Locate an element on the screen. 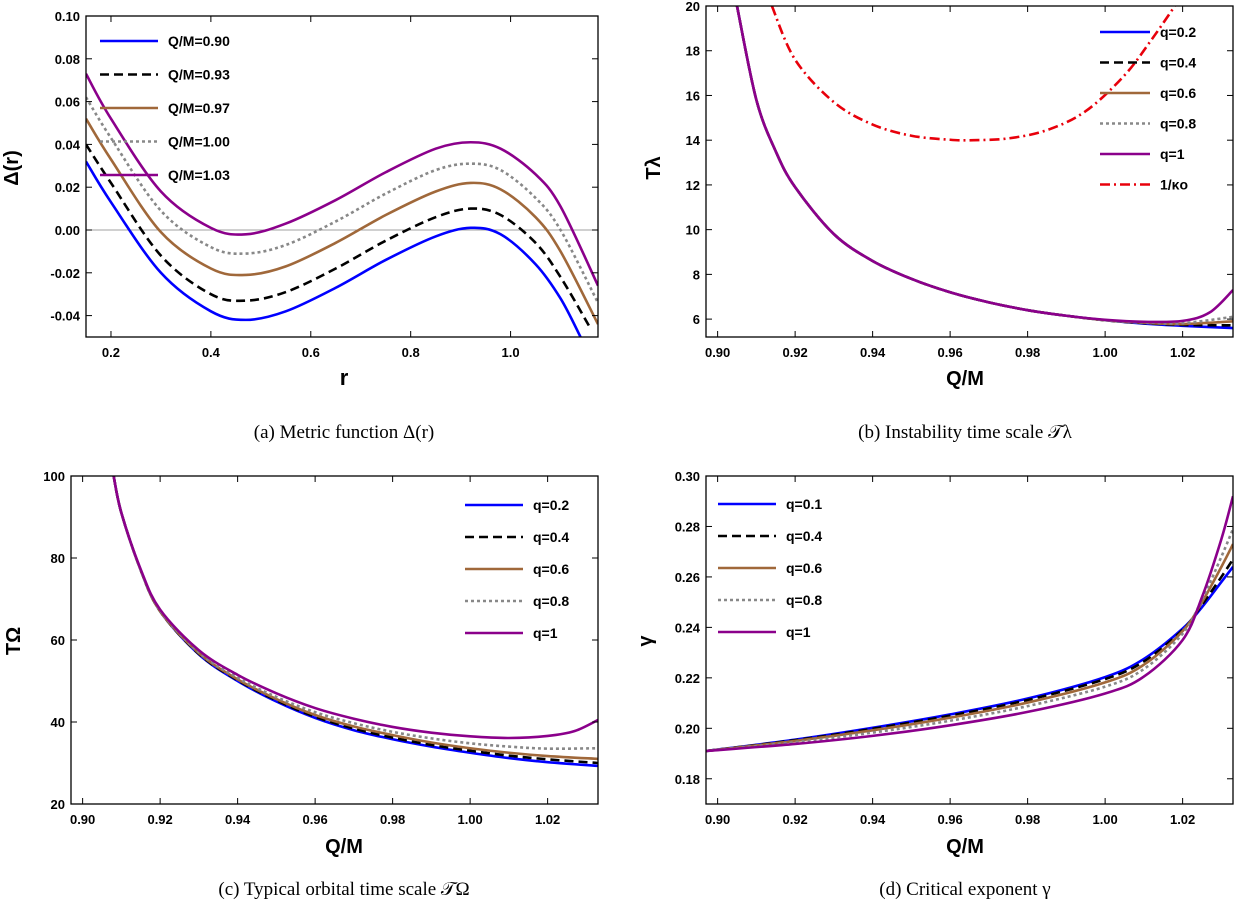  xlabel-c: Q/M is located at coordinates (344, 847).